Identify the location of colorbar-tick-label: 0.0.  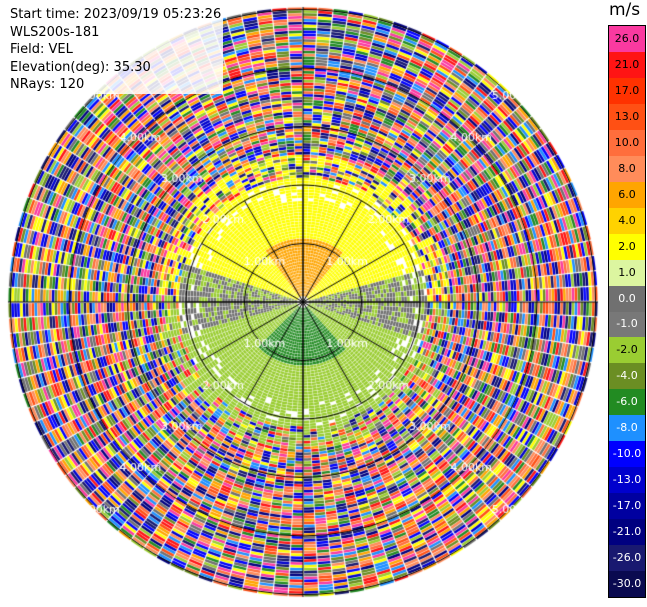
(627, 298).